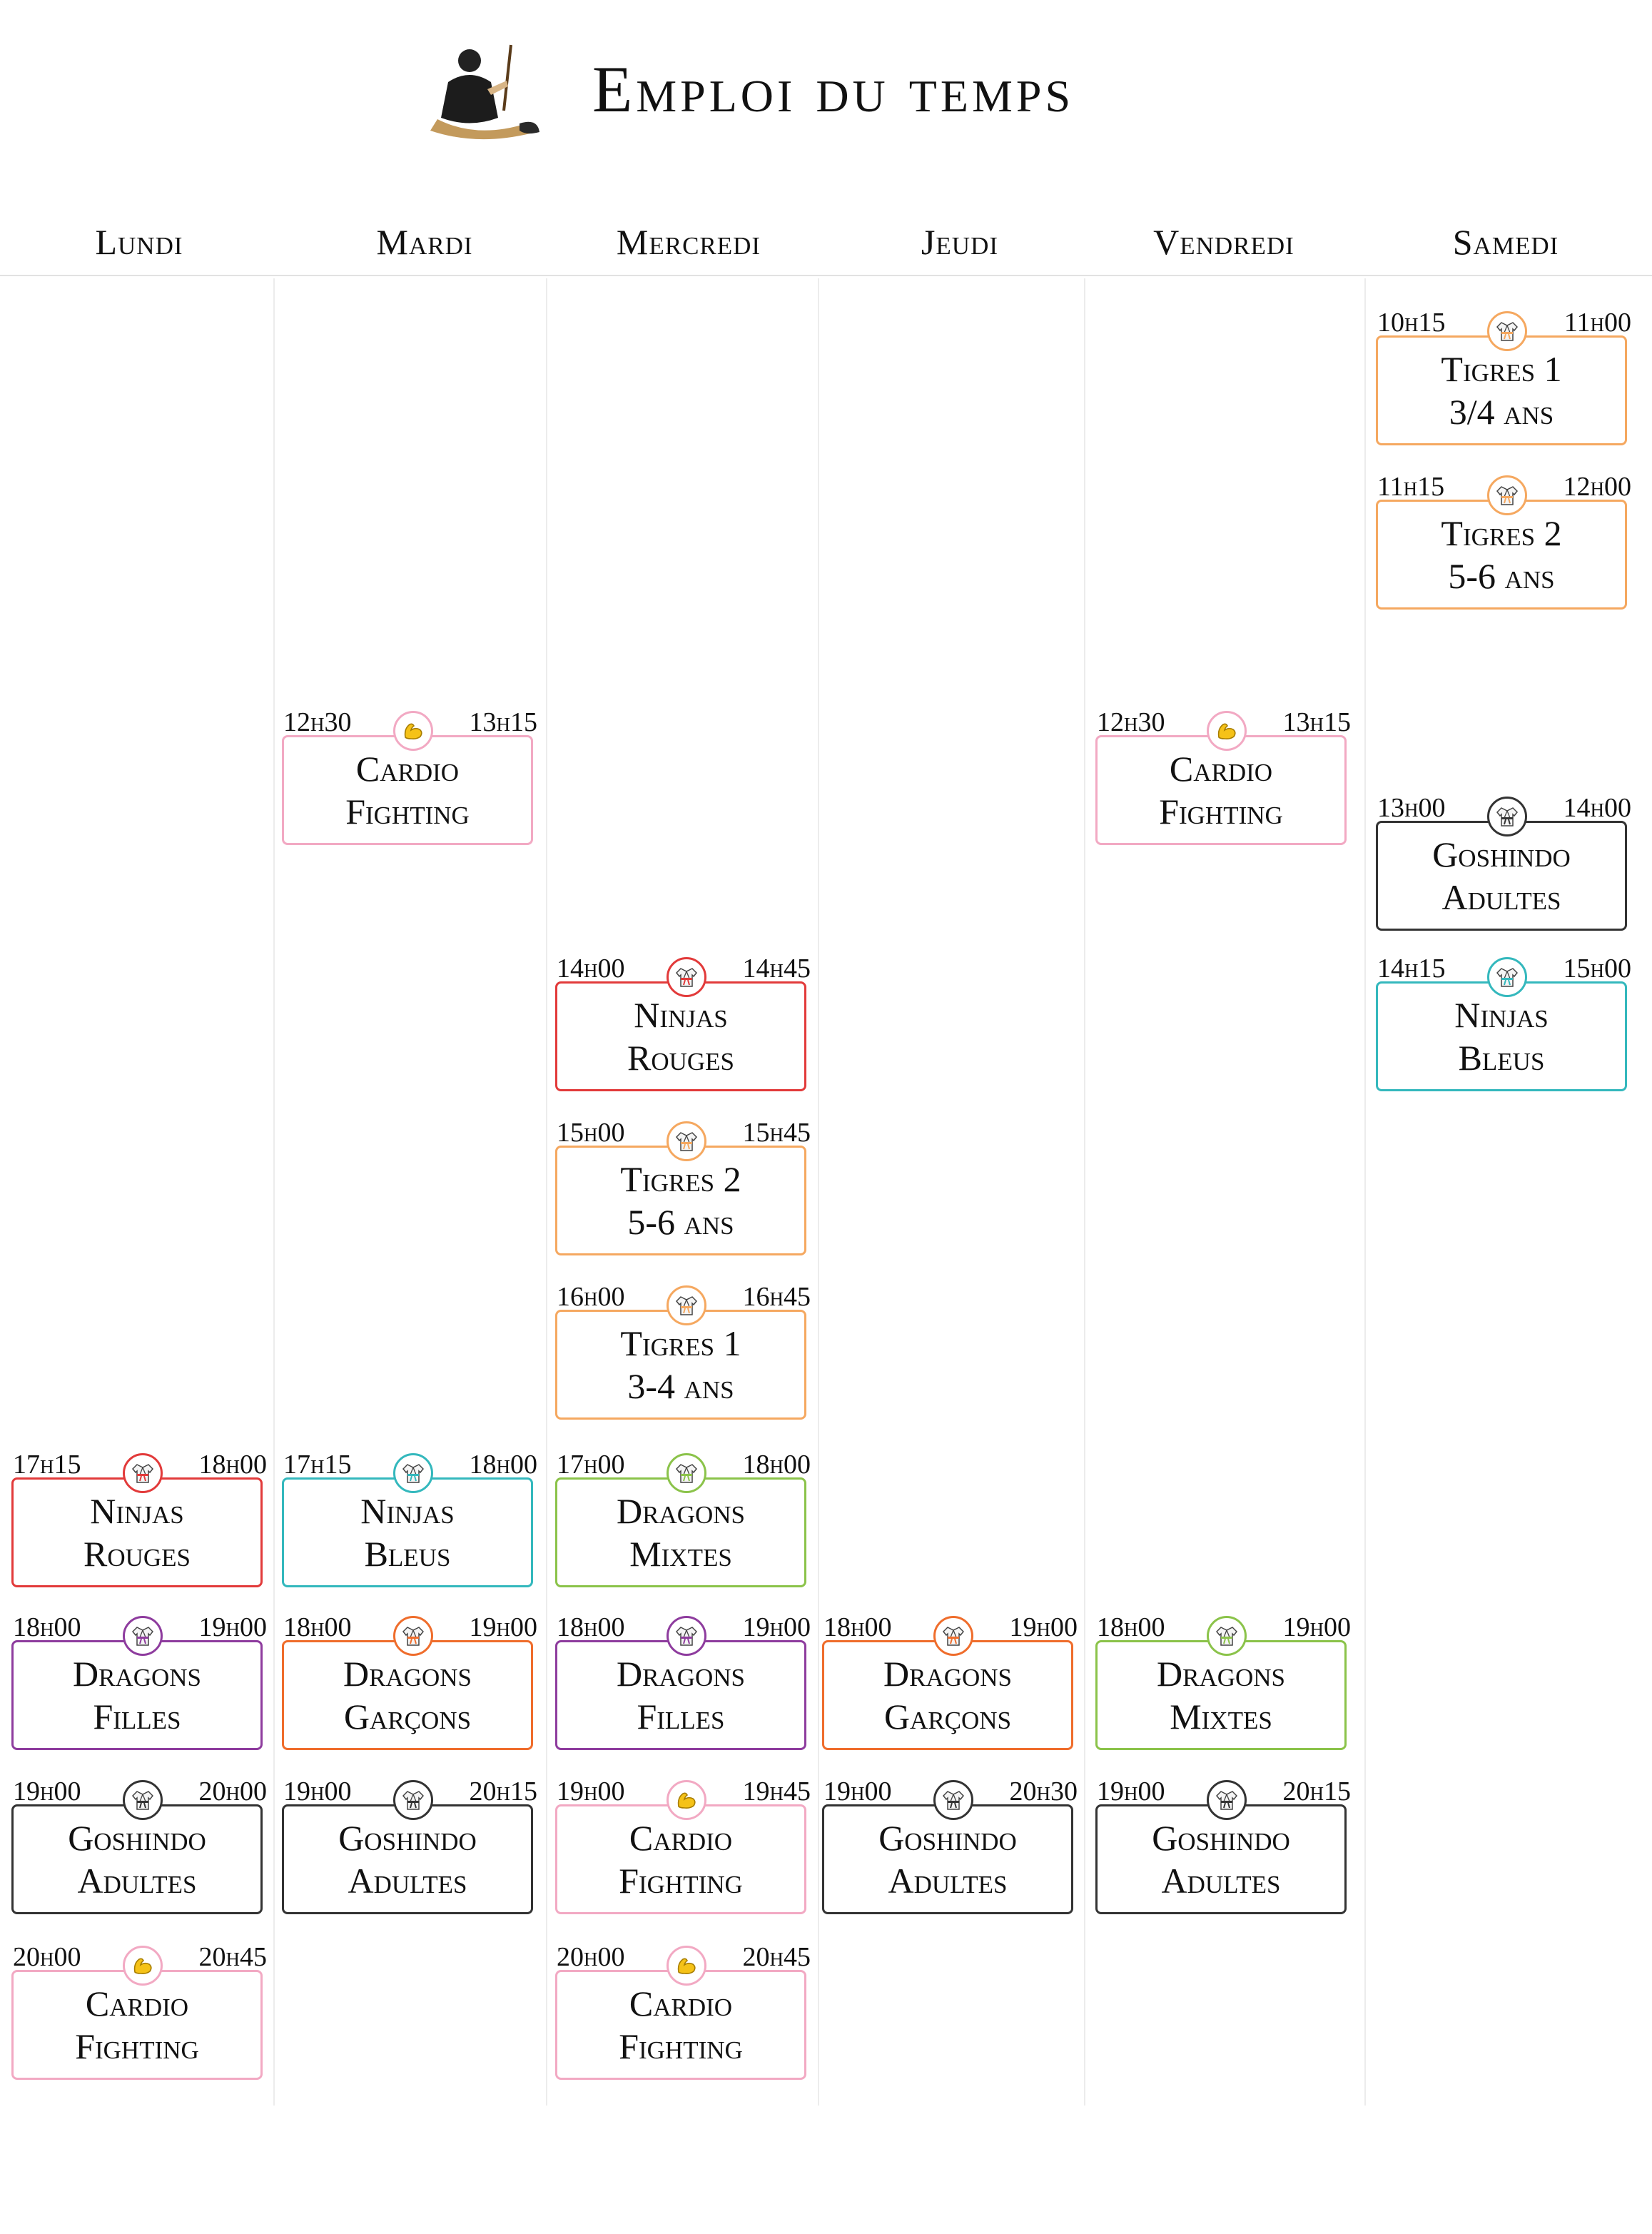  Describe the element at coordinates (1505, 242) in the screenshot. I see `day-label-samedi: Samedi` at that location.